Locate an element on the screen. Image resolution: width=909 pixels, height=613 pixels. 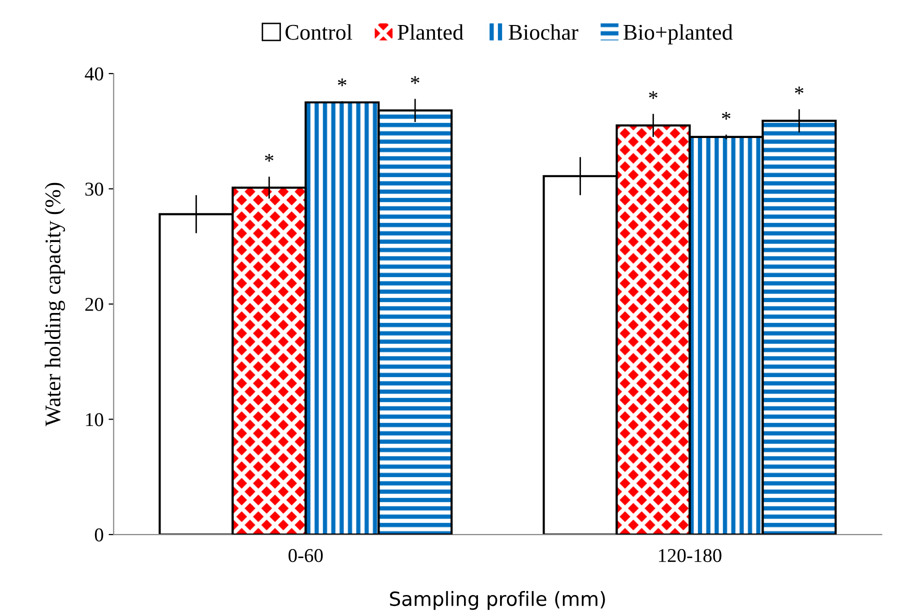
legend-label: Bio+planted is located at coordinates (678, 34).